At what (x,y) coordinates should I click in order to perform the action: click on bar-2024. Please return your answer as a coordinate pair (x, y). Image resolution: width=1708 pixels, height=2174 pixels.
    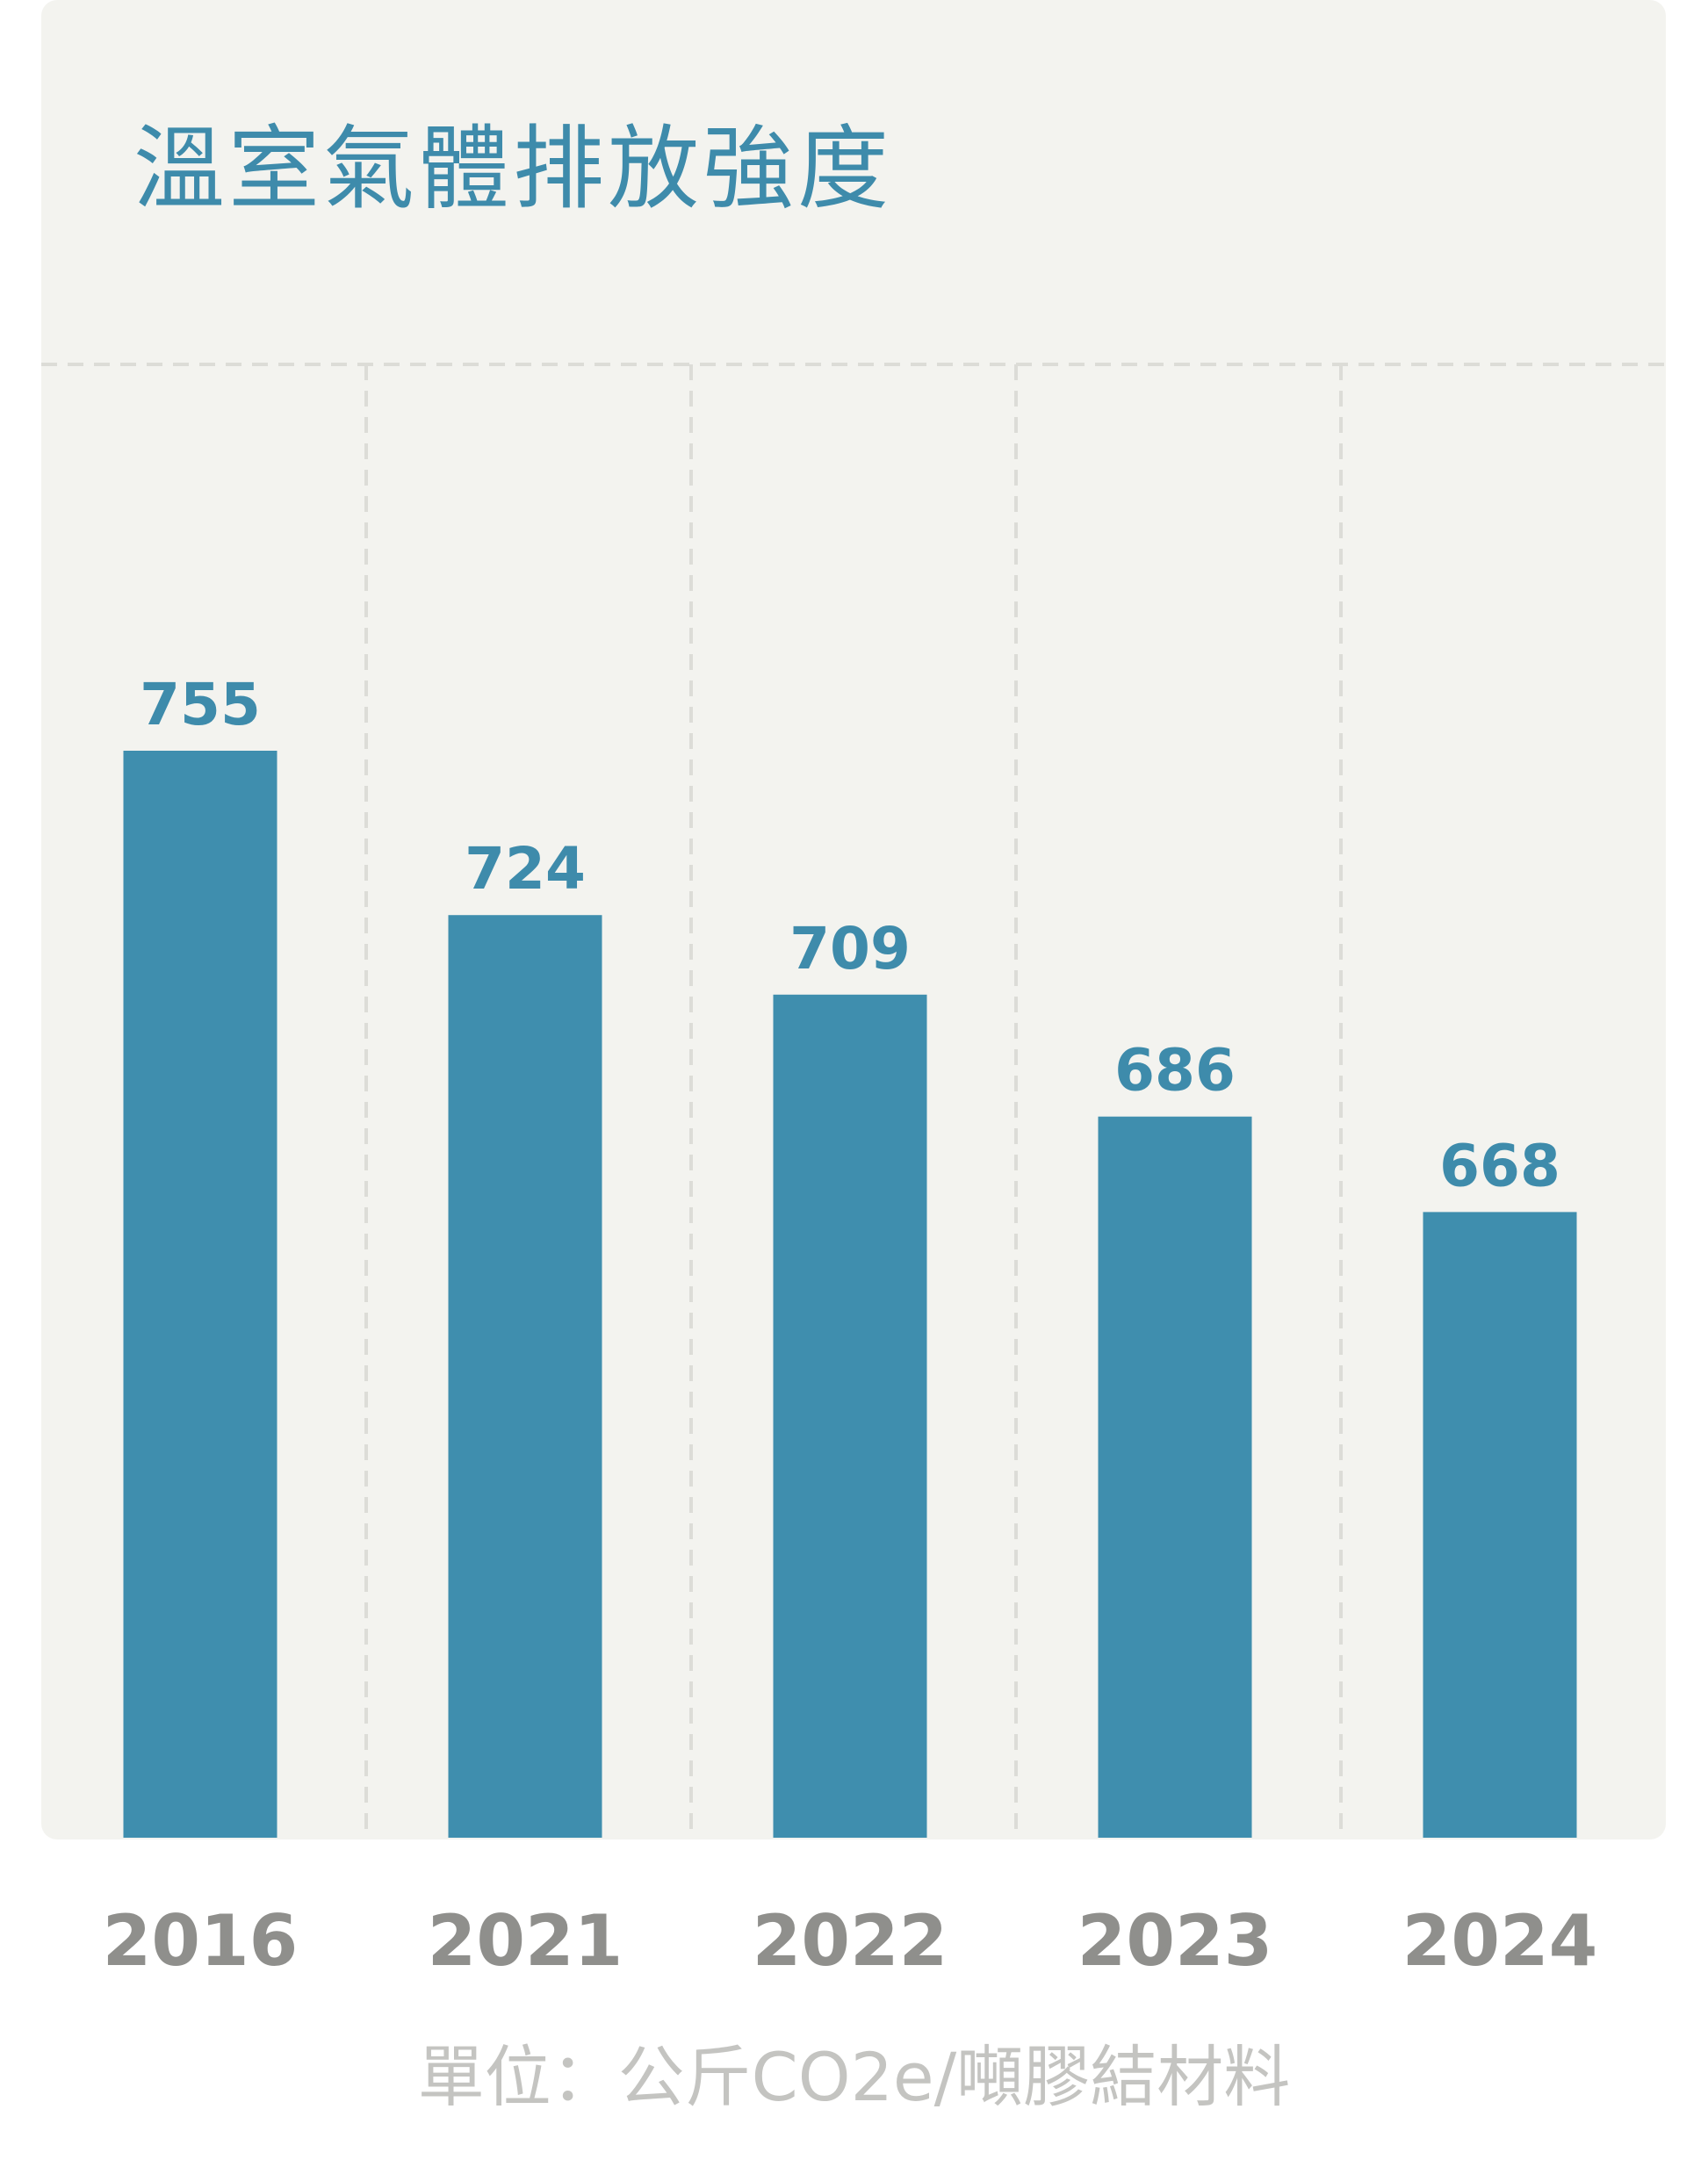
    Looking at the image, I should click on (1500, 1525).